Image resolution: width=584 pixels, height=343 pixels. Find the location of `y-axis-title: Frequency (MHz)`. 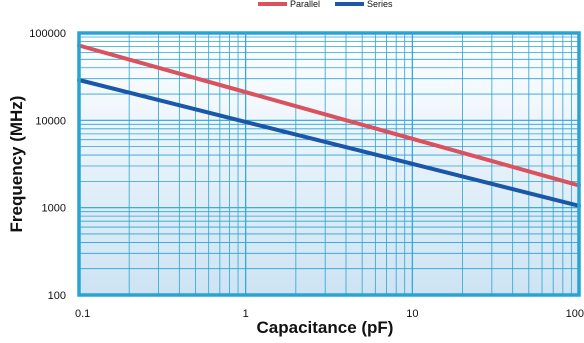

y-axis-title: Frequency (MHz) is located at coordinates (16, 164).